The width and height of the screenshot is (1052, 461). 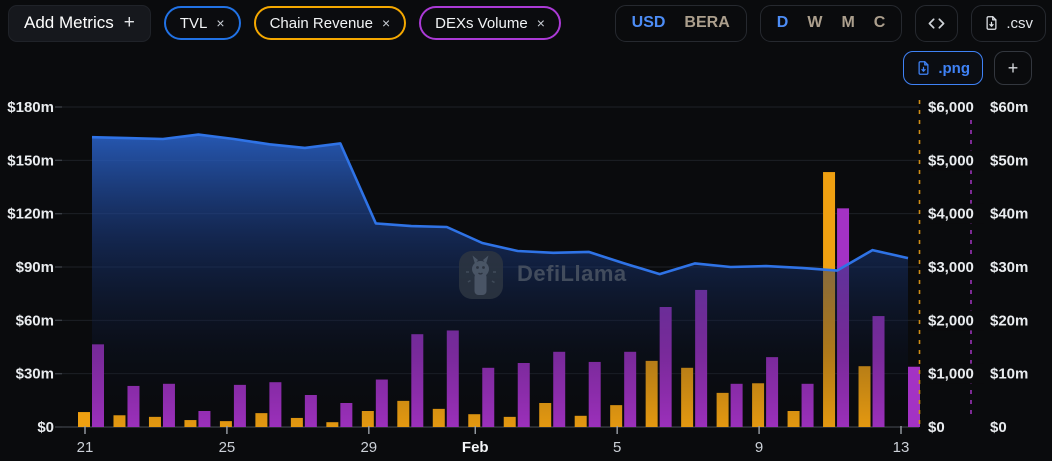 I want to click on svg-text: $50m, so click(x=1009, y=160).